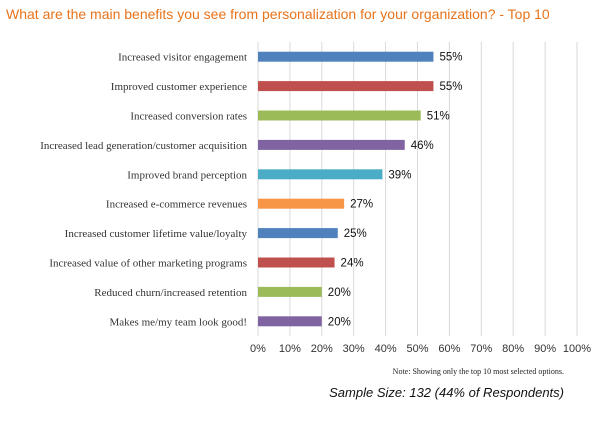  What do you see at coordinates (513, 349) in the screenshot?
I see `x-tick-label: 80%` at bounding box center [513, 349].